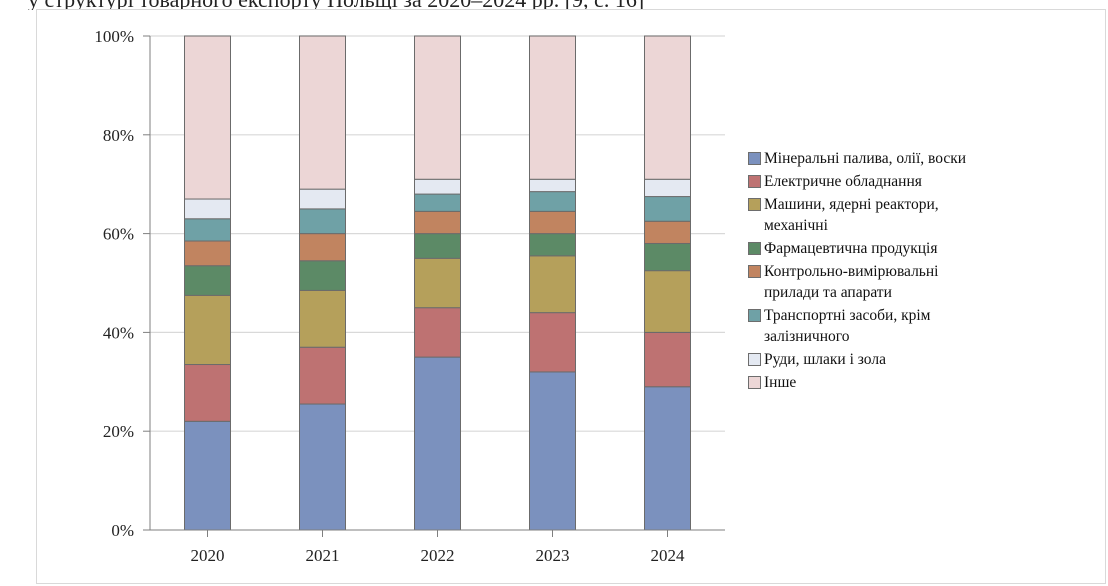 Image resolution: width=1108 pixels, height=586 pixels. I want to click on legend-item: Фармацевтична продукція, so click(925, 248).